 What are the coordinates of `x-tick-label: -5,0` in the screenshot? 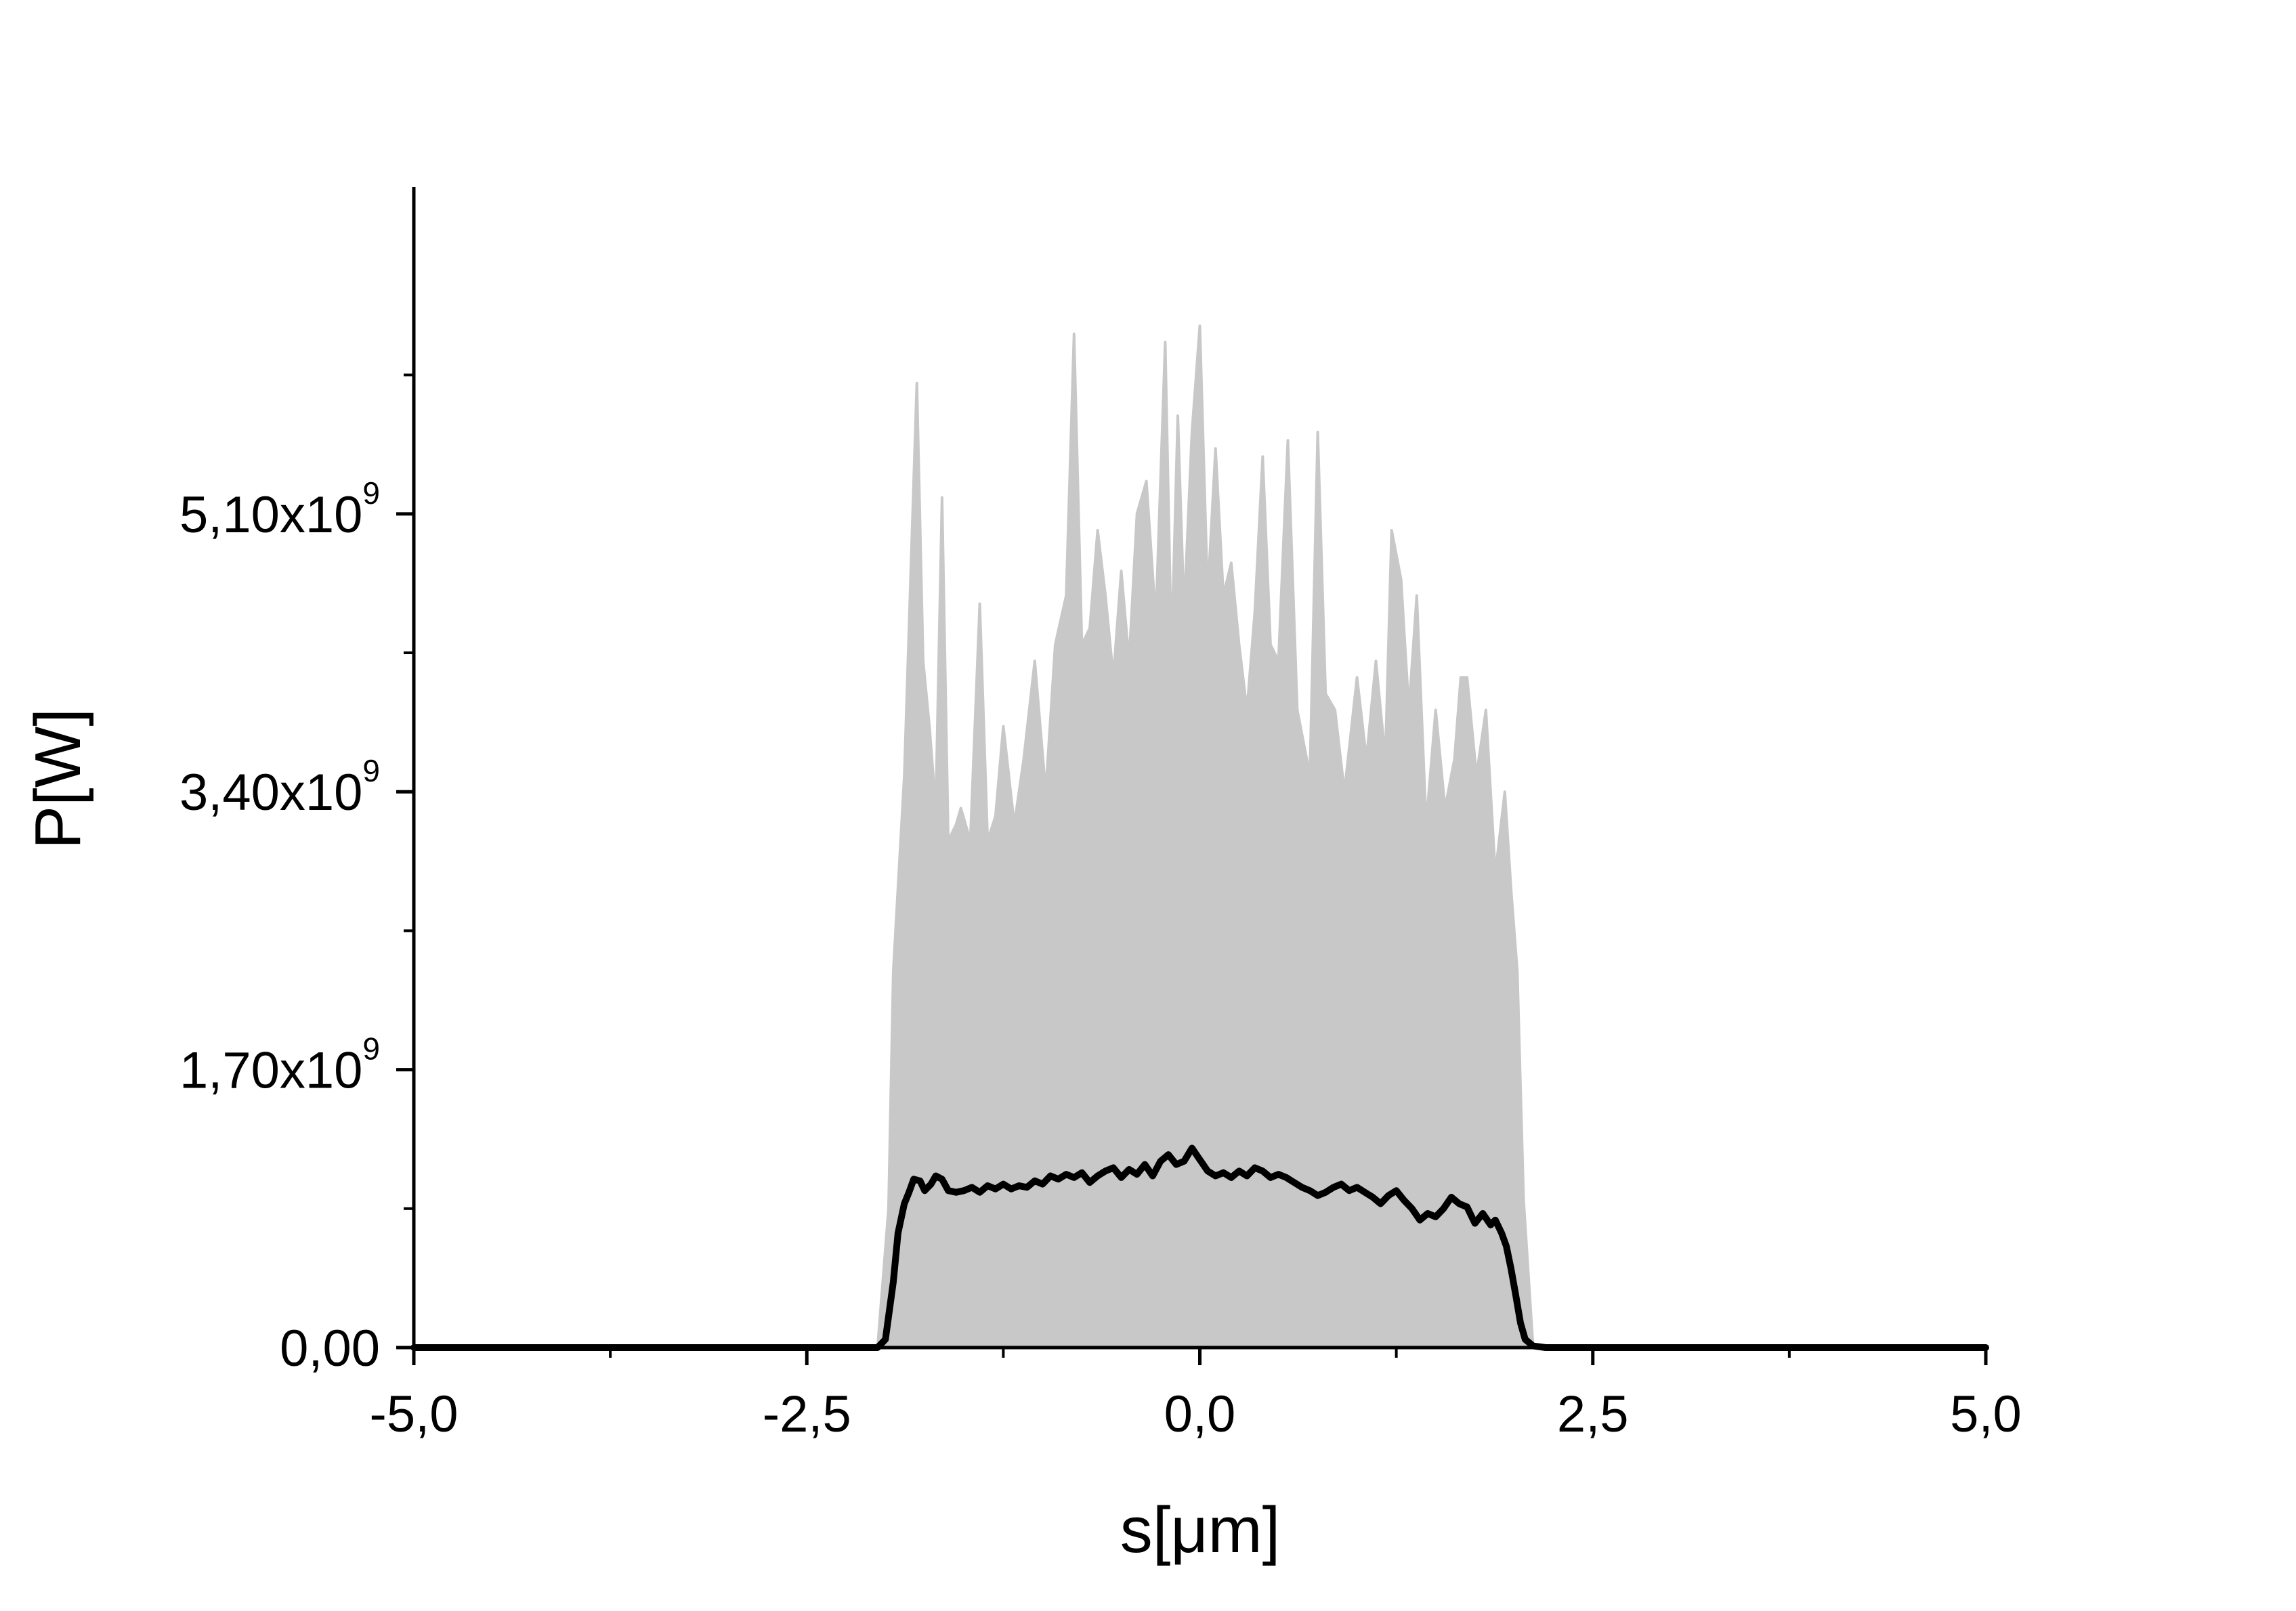 It's located at (414, 1414).